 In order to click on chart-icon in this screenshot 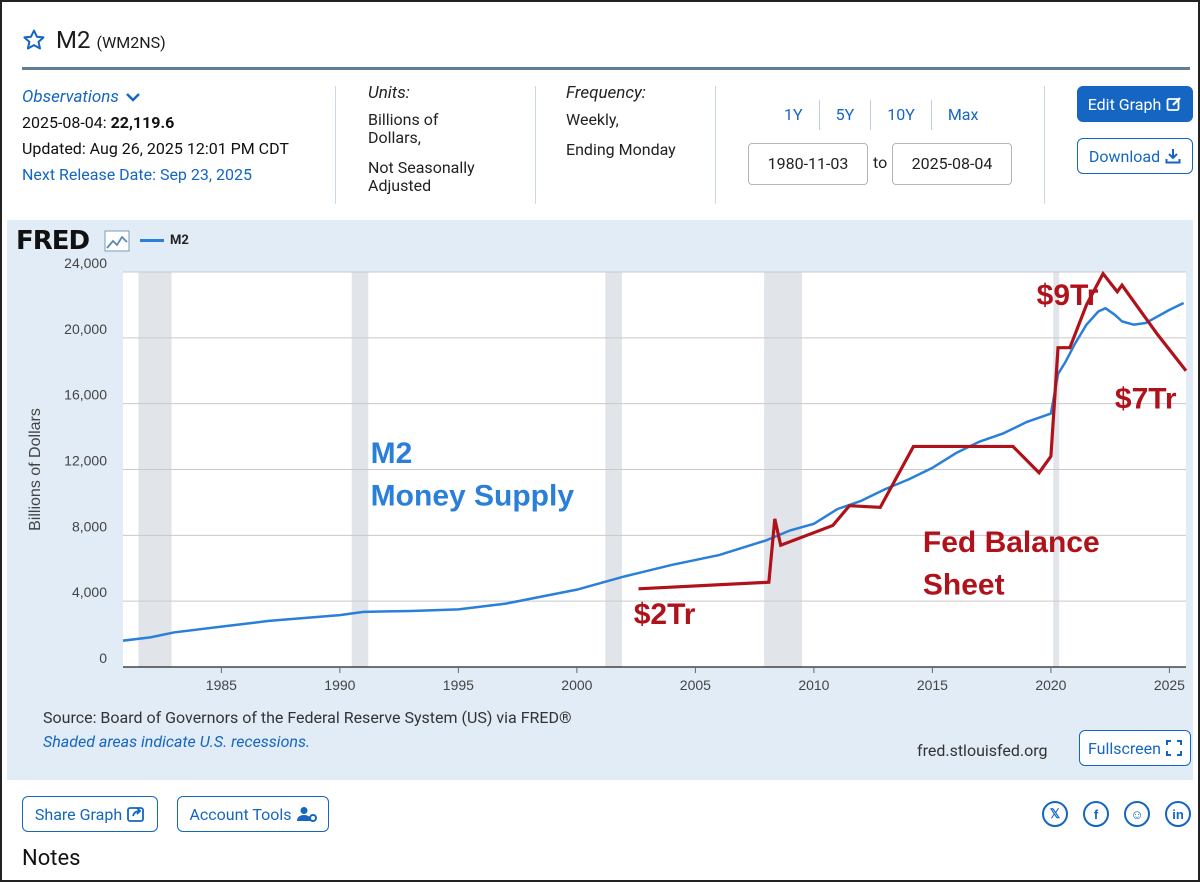, I will do `click(117, 241)`.